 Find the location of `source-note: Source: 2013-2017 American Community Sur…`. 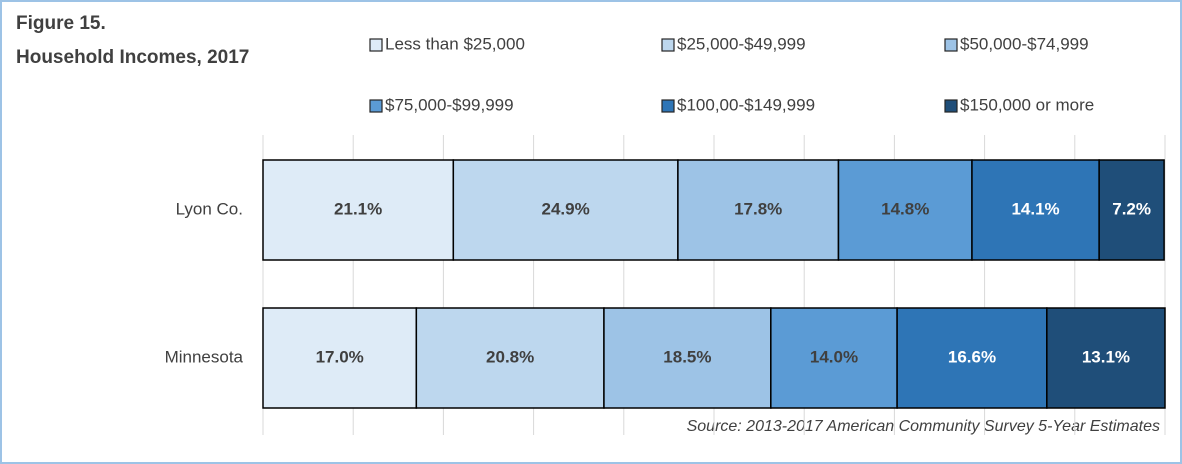

source-note: Source: 2013-2017 American Community Sur… is located at coordinates (923, 426).